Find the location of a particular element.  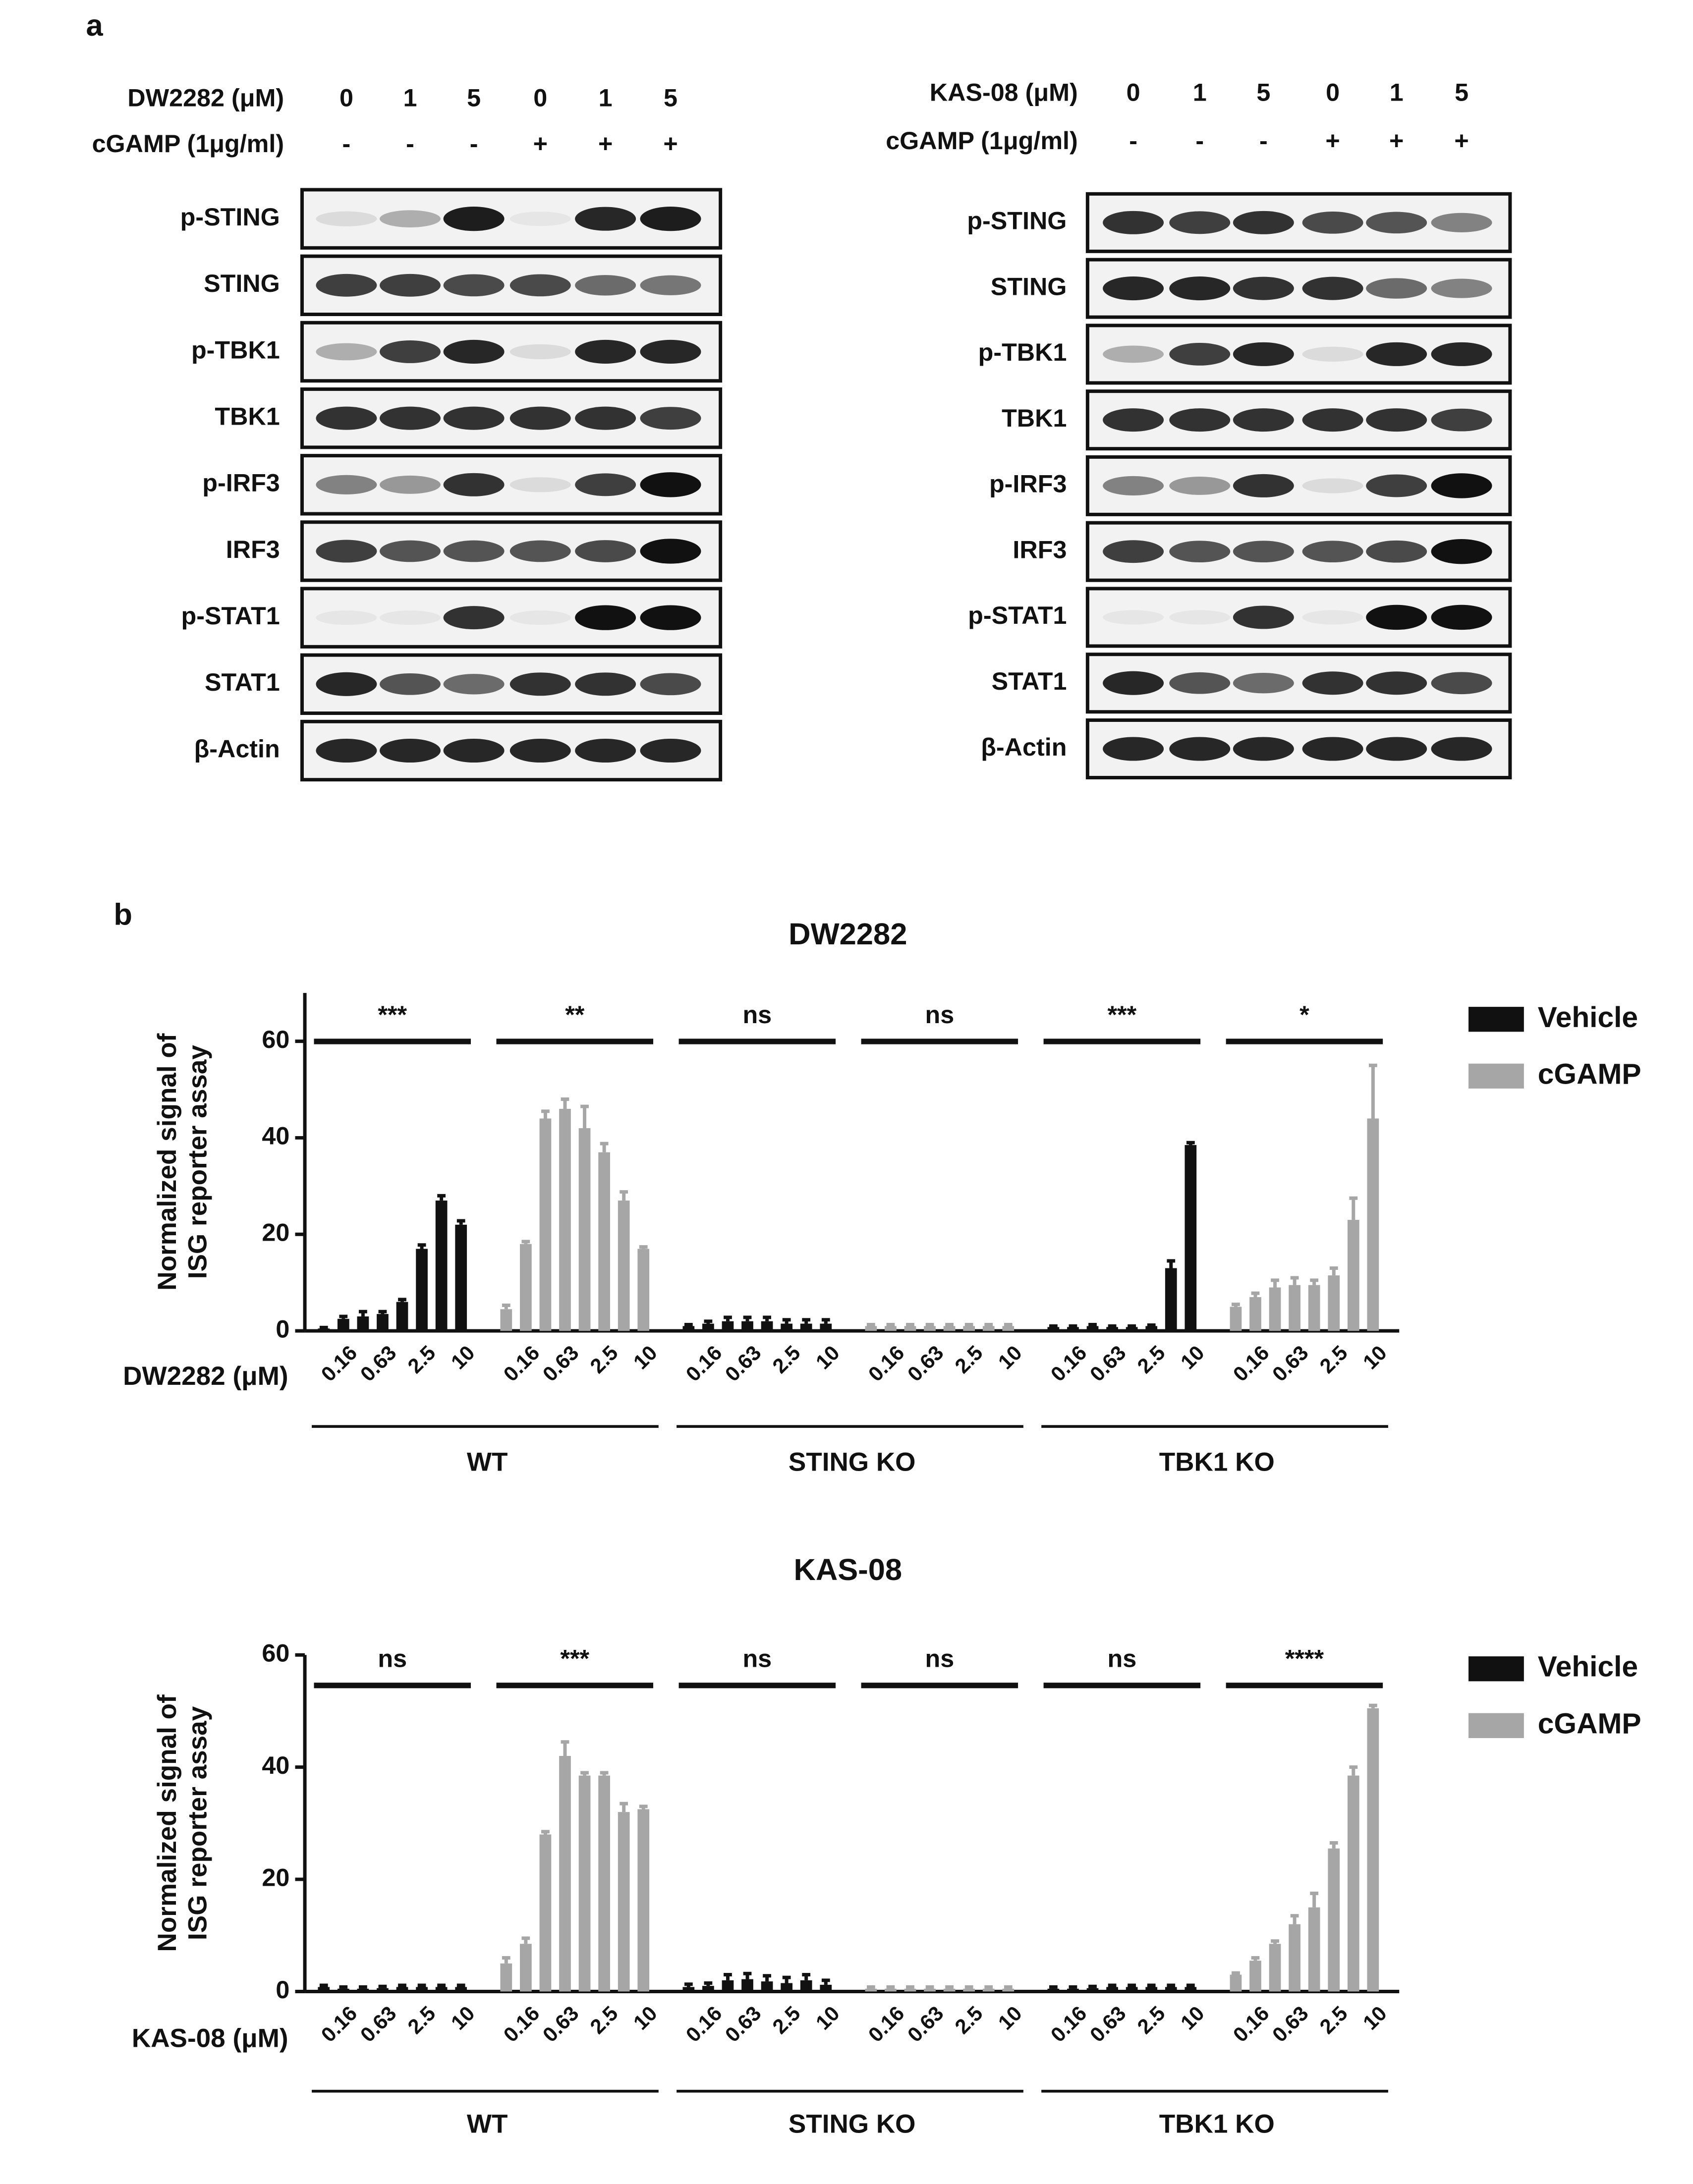

treatment-value: 0 is located at coordinates (1333, 92).